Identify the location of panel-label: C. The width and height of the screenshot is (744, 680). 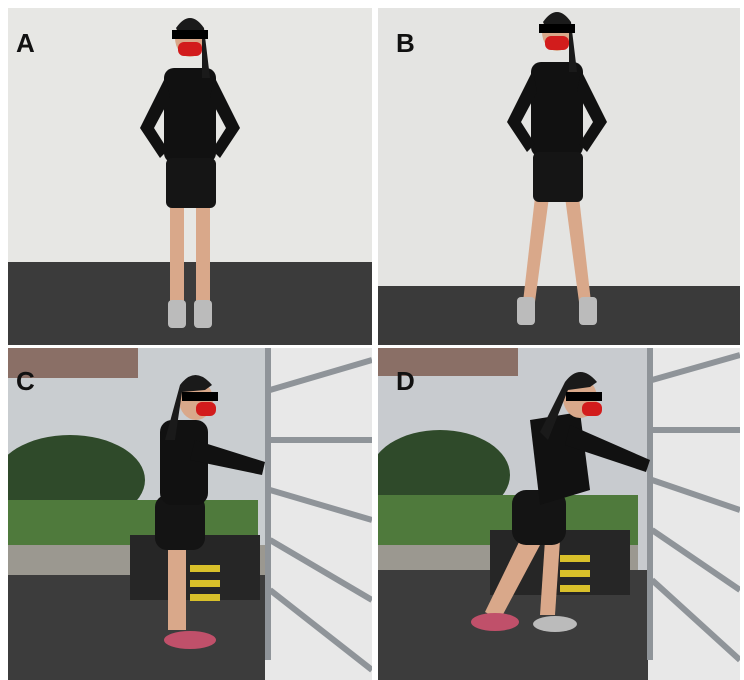
(25, 381).